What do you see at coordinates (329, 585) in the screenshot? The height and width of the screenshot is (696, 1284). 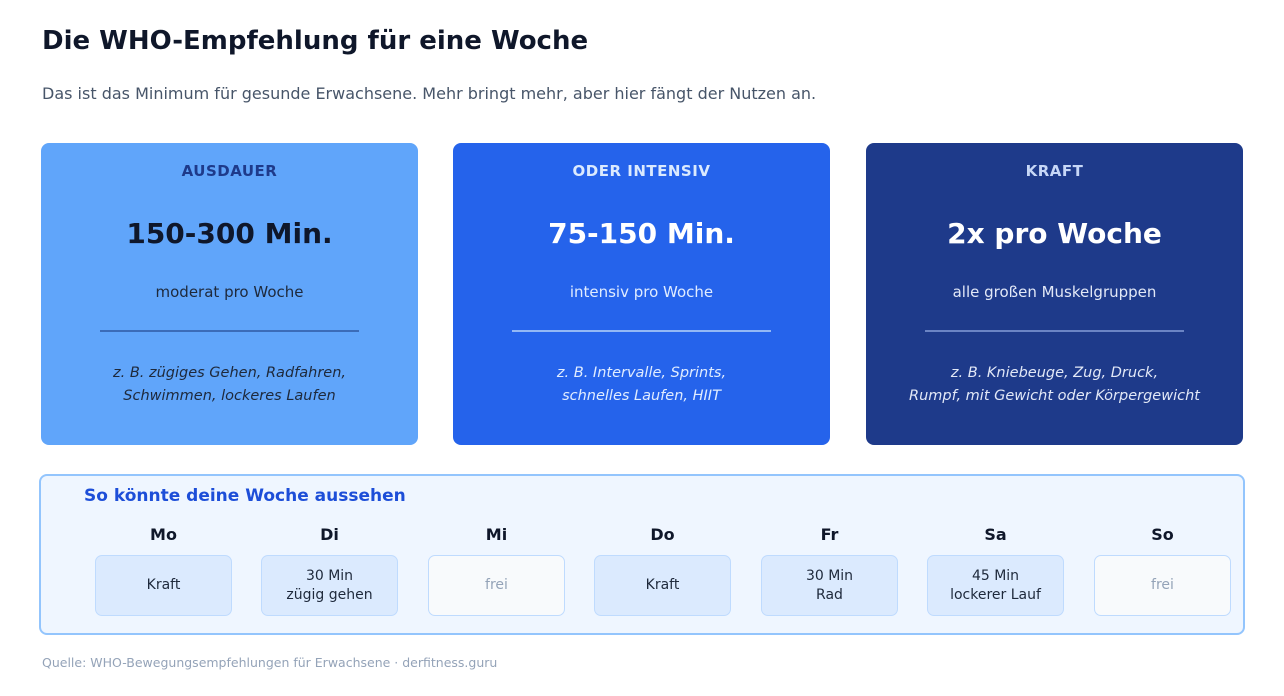 I see `day-activity: 30 Min zügig gehen` at bounding box center [329, 585].